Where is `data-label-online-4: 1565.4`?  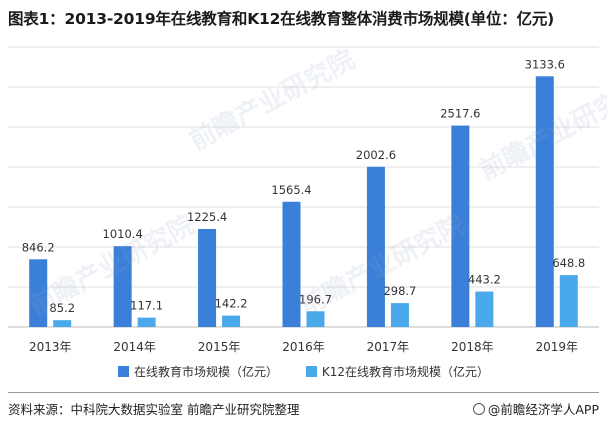 data-label-online-4: 1565.4 is located at coordinates (291, 190).